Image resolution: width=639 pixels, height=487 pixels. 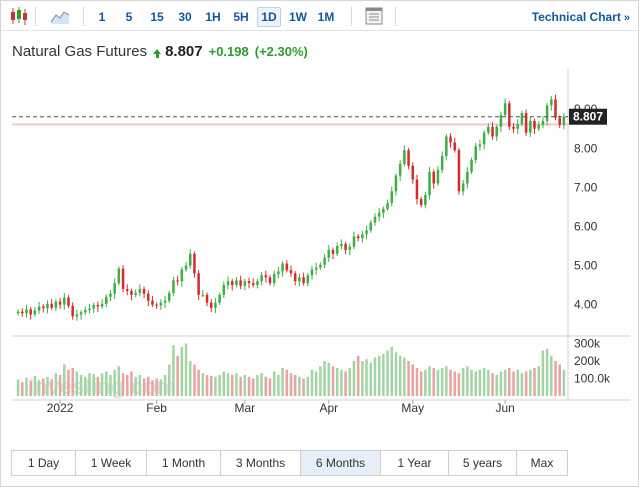 I want to click on x-tick-label: Feb, so click(x=156, y=408).